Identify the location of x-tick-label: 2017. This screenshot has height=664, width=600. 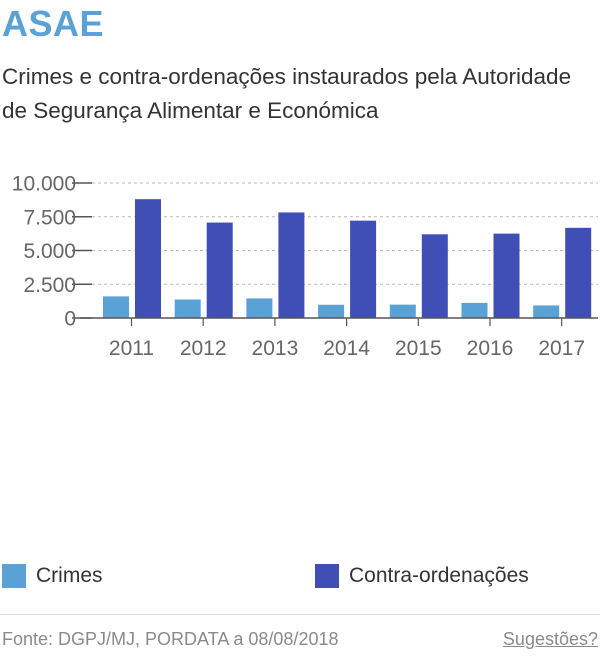
(561, 348).